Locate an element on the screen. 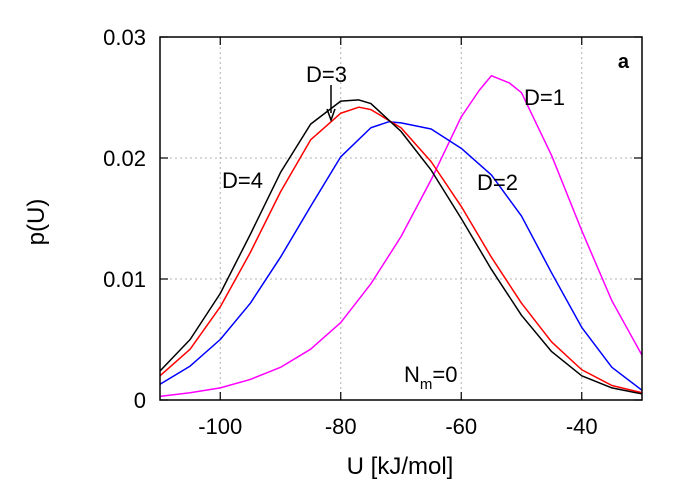  y-tick-label: 0.03 is located at coordinates (124, 37).